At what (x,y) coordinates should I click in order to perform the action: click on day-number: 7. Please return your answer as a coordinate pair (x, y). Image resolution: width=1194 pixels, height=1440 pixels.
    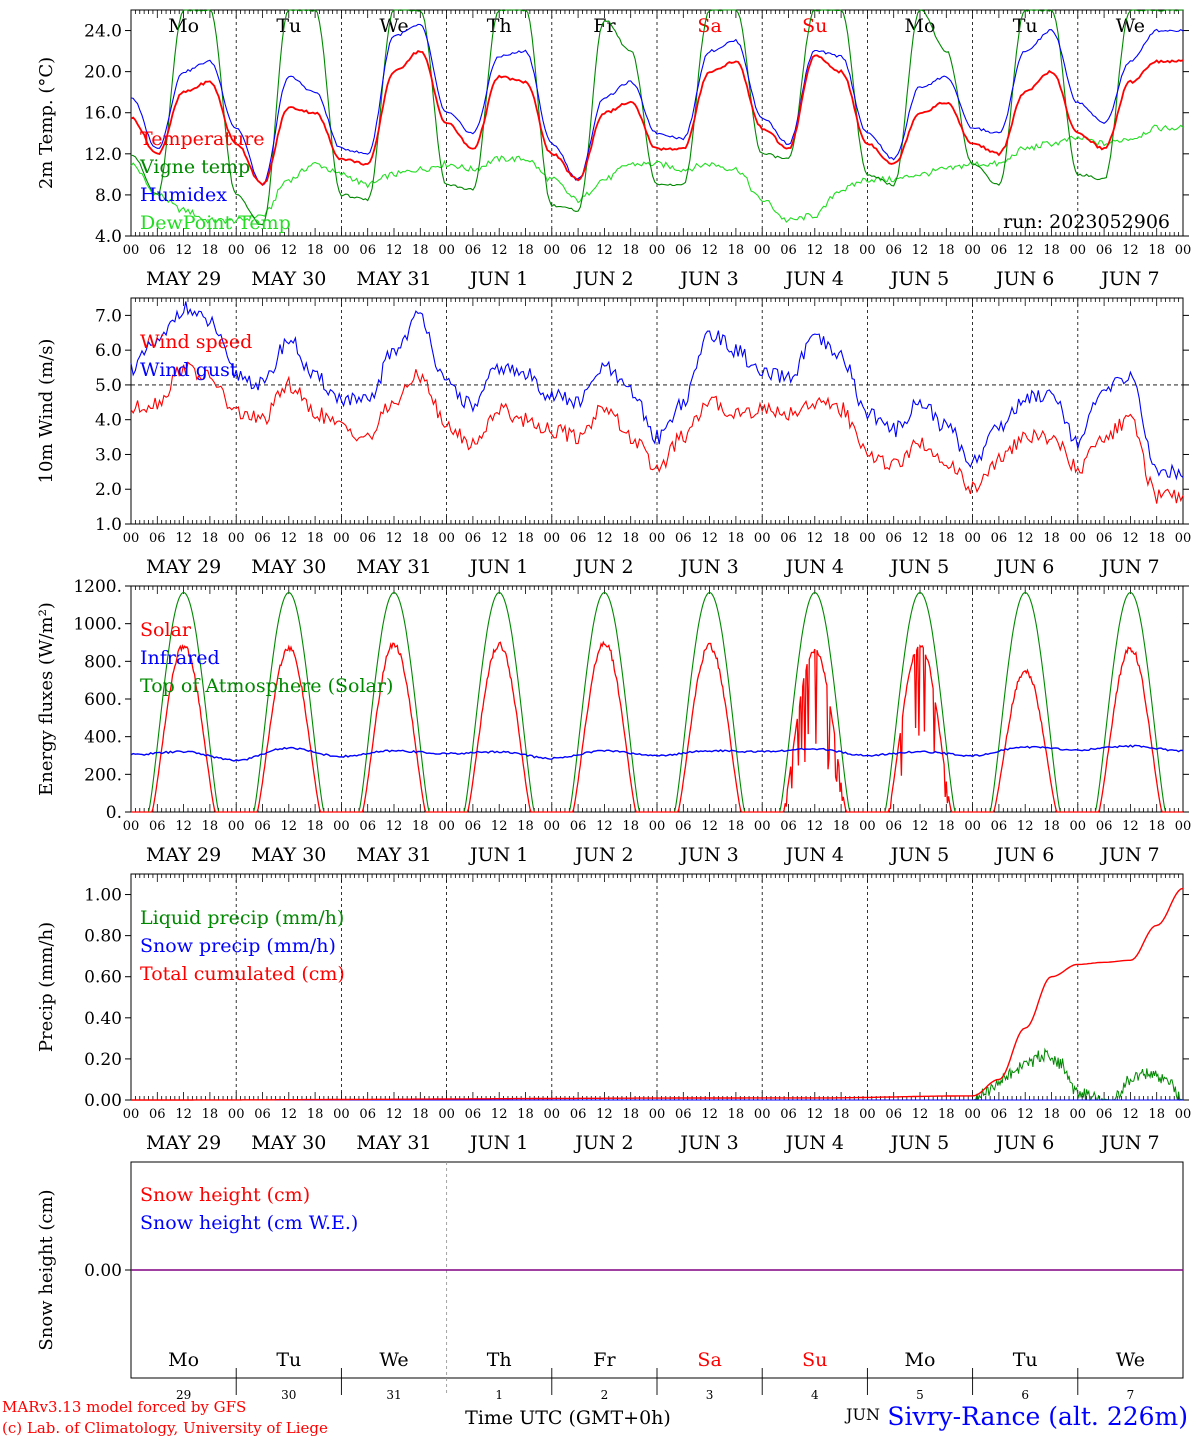
    Looking at the image, I should click on (1131, 1395).